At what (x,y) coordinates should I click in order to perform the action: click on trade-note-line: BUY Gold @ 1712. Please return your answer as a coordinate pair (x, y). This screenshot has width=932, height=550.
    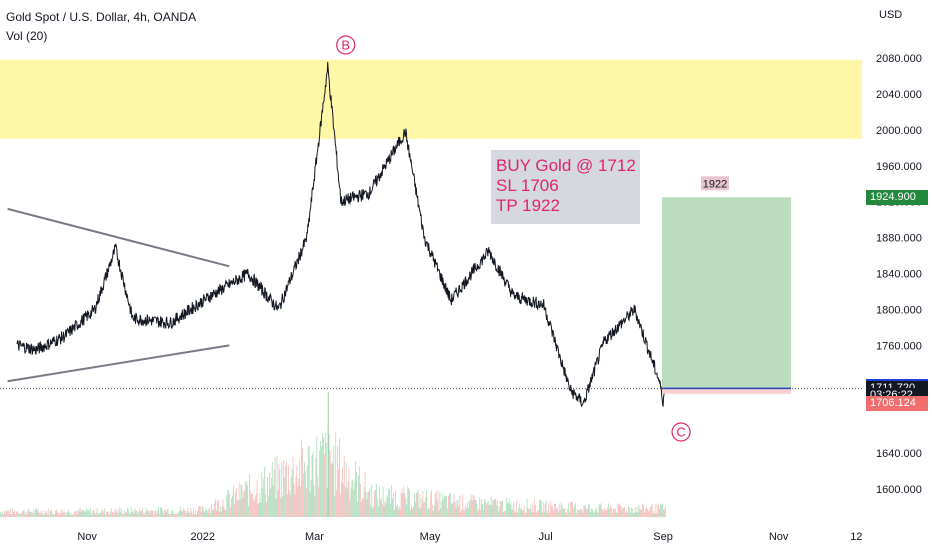
    Looking at the image, I should click on (566, 165).